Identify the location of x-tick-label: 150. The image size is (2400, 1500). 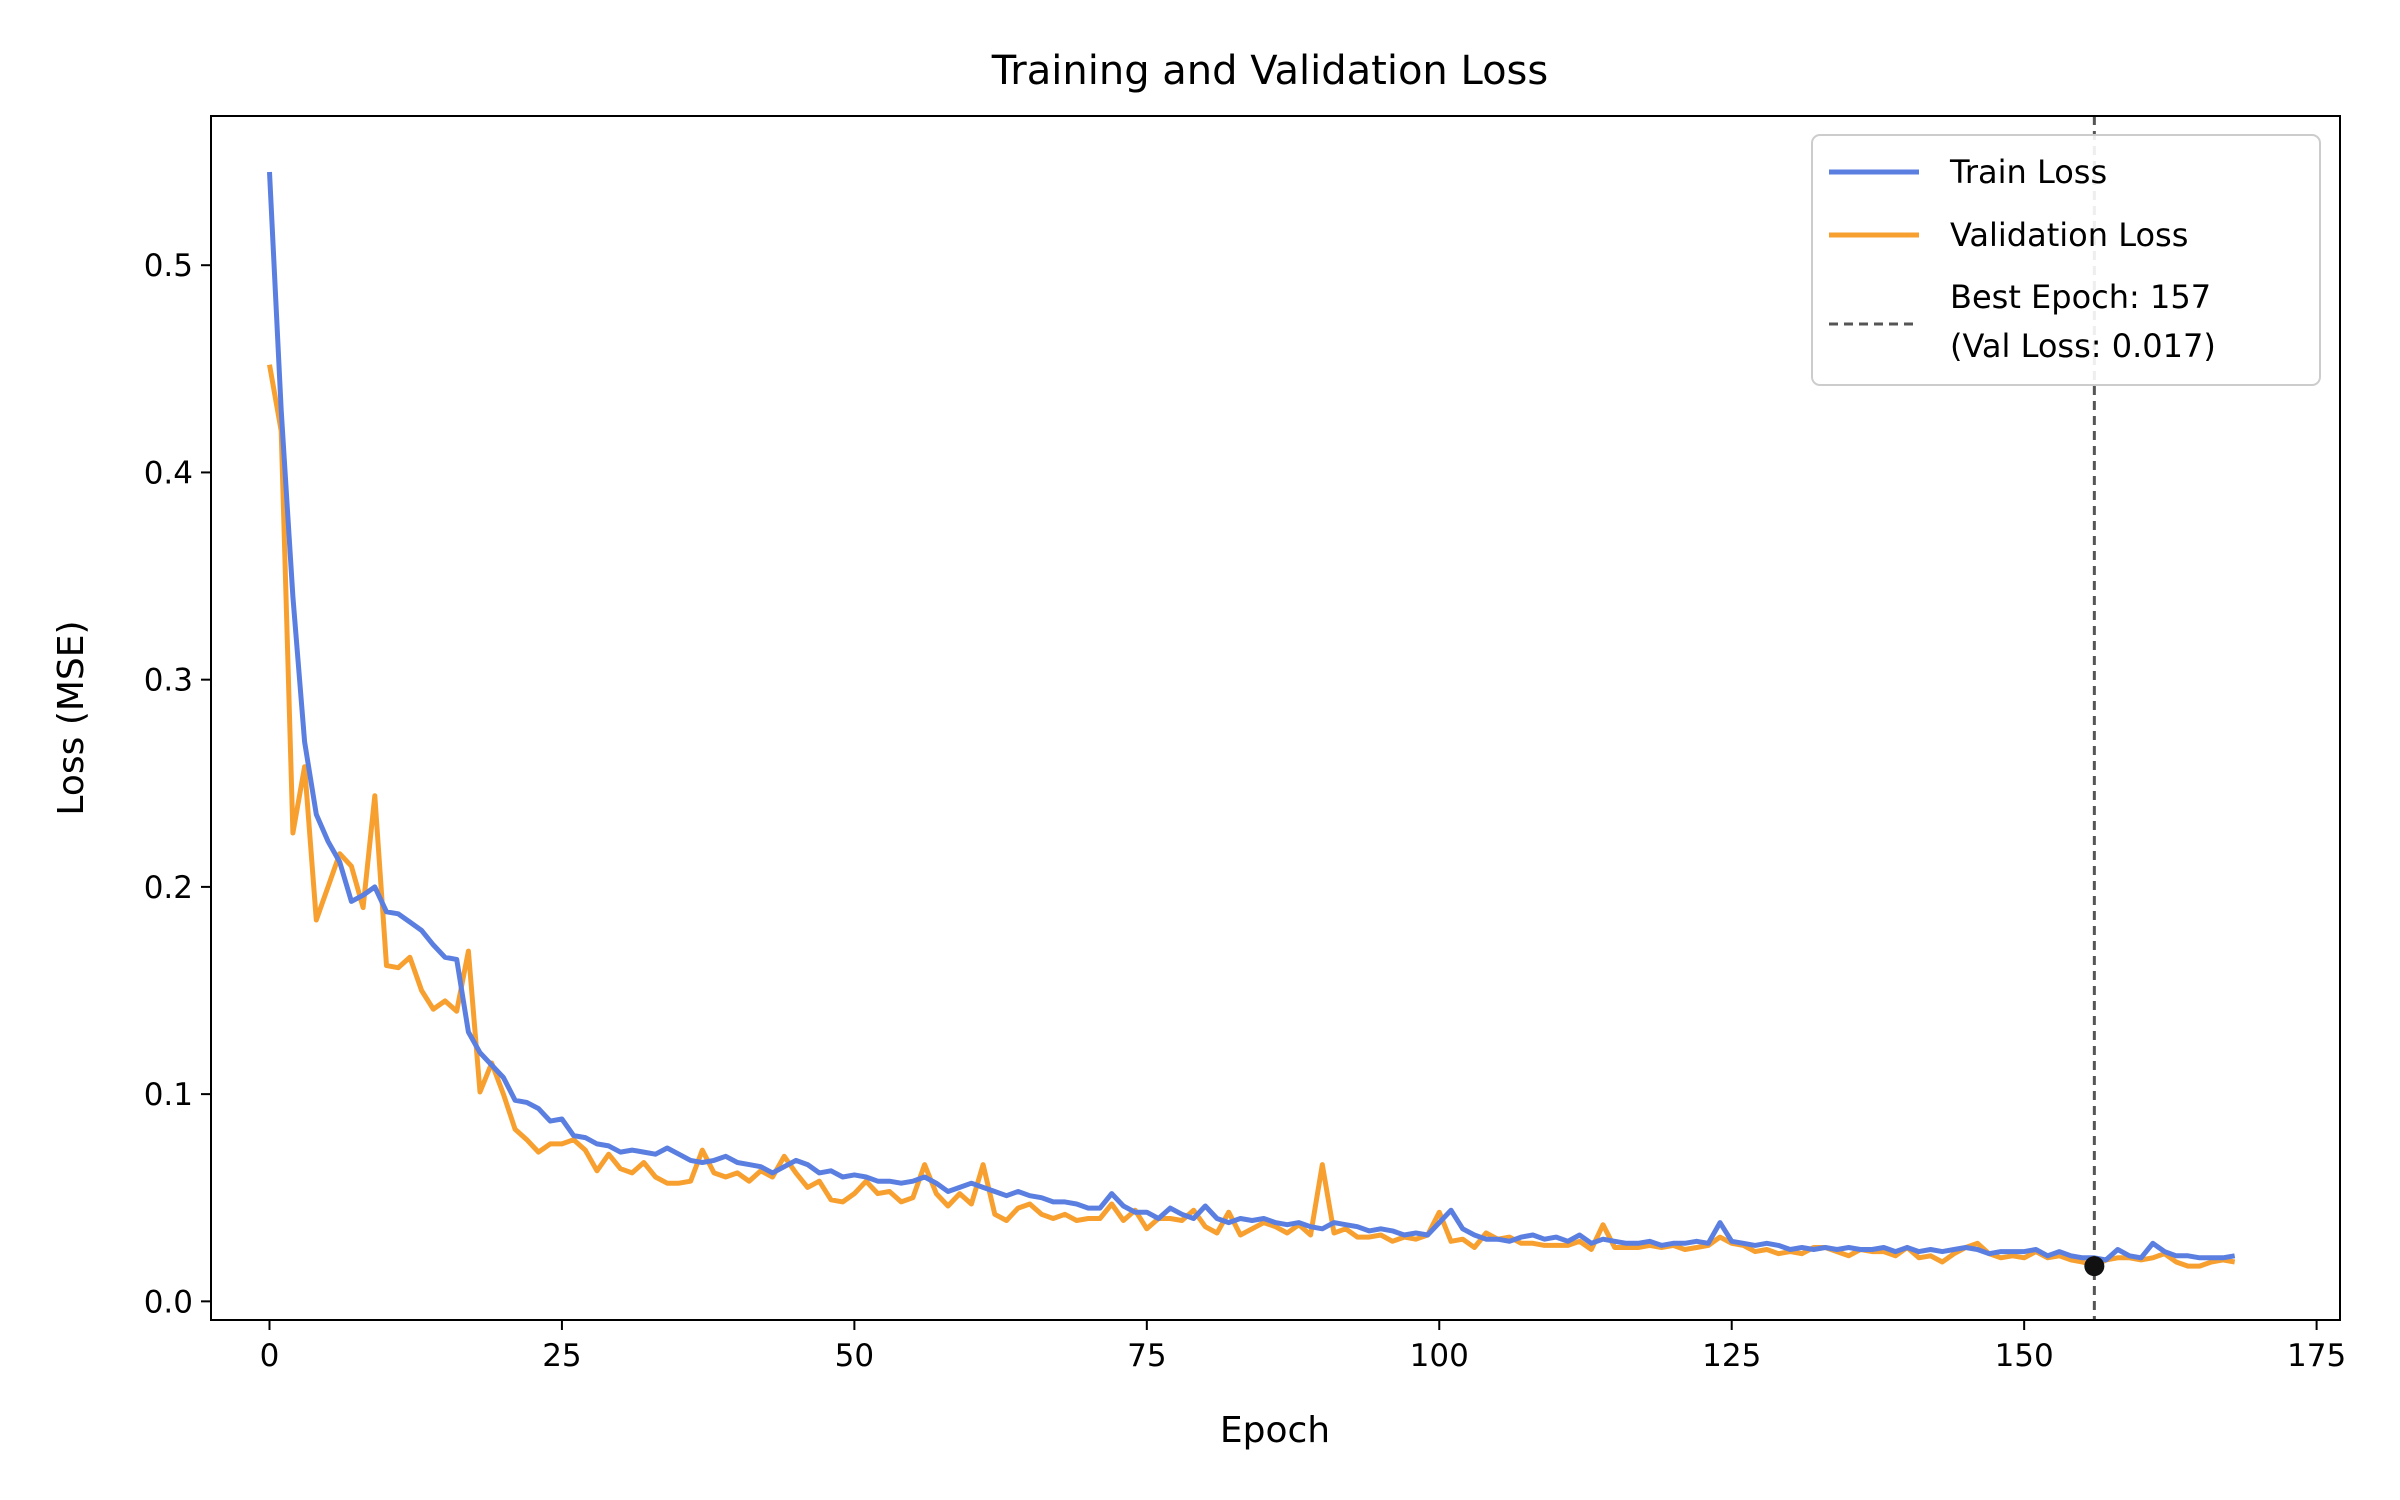
(2024, 1356).